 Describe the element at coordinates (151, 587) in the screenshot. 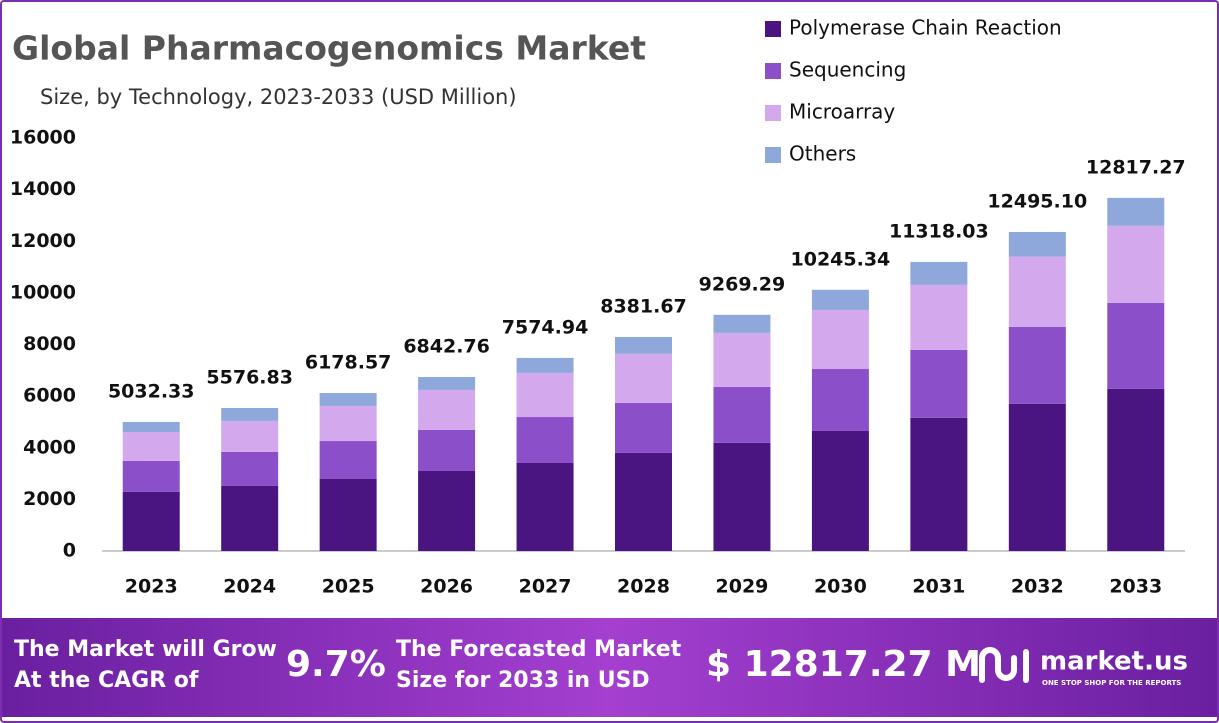

I see `x-tick-label: 2023` at that location.